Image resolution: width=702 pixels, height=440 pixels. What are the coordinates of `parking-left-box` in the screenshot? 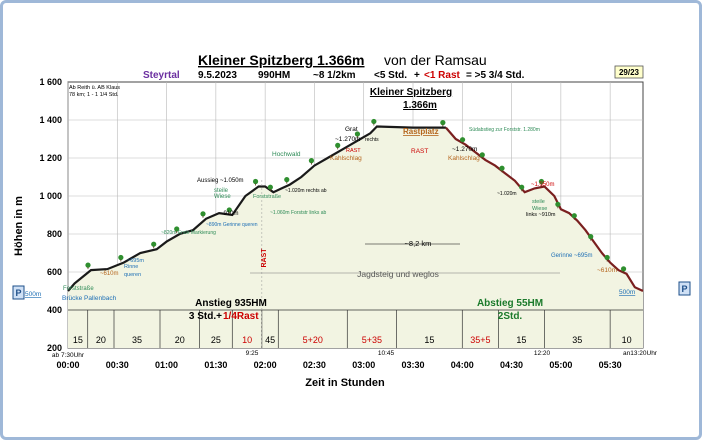 It's located at (18, 292).